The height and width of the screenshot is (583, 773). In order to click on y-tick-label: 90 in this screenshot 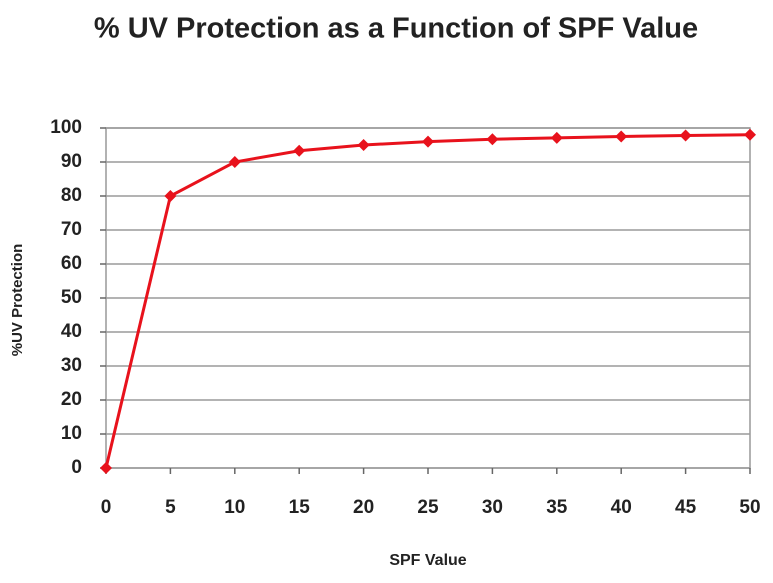, I will do `click(71, 161)`.